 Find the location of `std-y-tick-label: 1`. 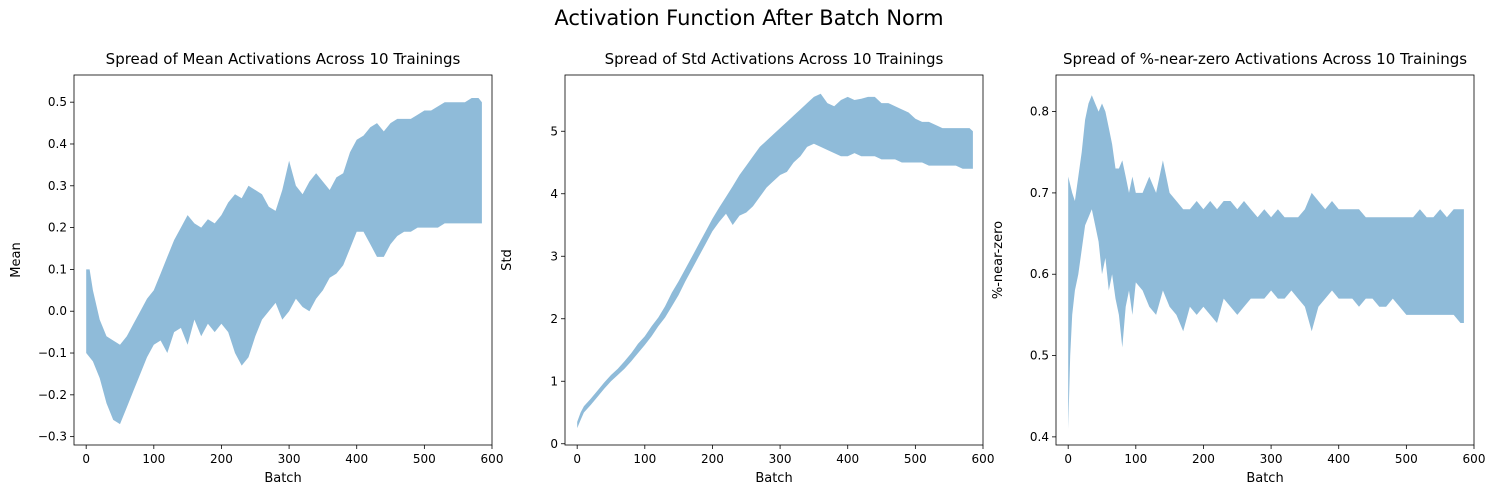

std-y-tick-label: 1 is located at coordinates (554, 381).